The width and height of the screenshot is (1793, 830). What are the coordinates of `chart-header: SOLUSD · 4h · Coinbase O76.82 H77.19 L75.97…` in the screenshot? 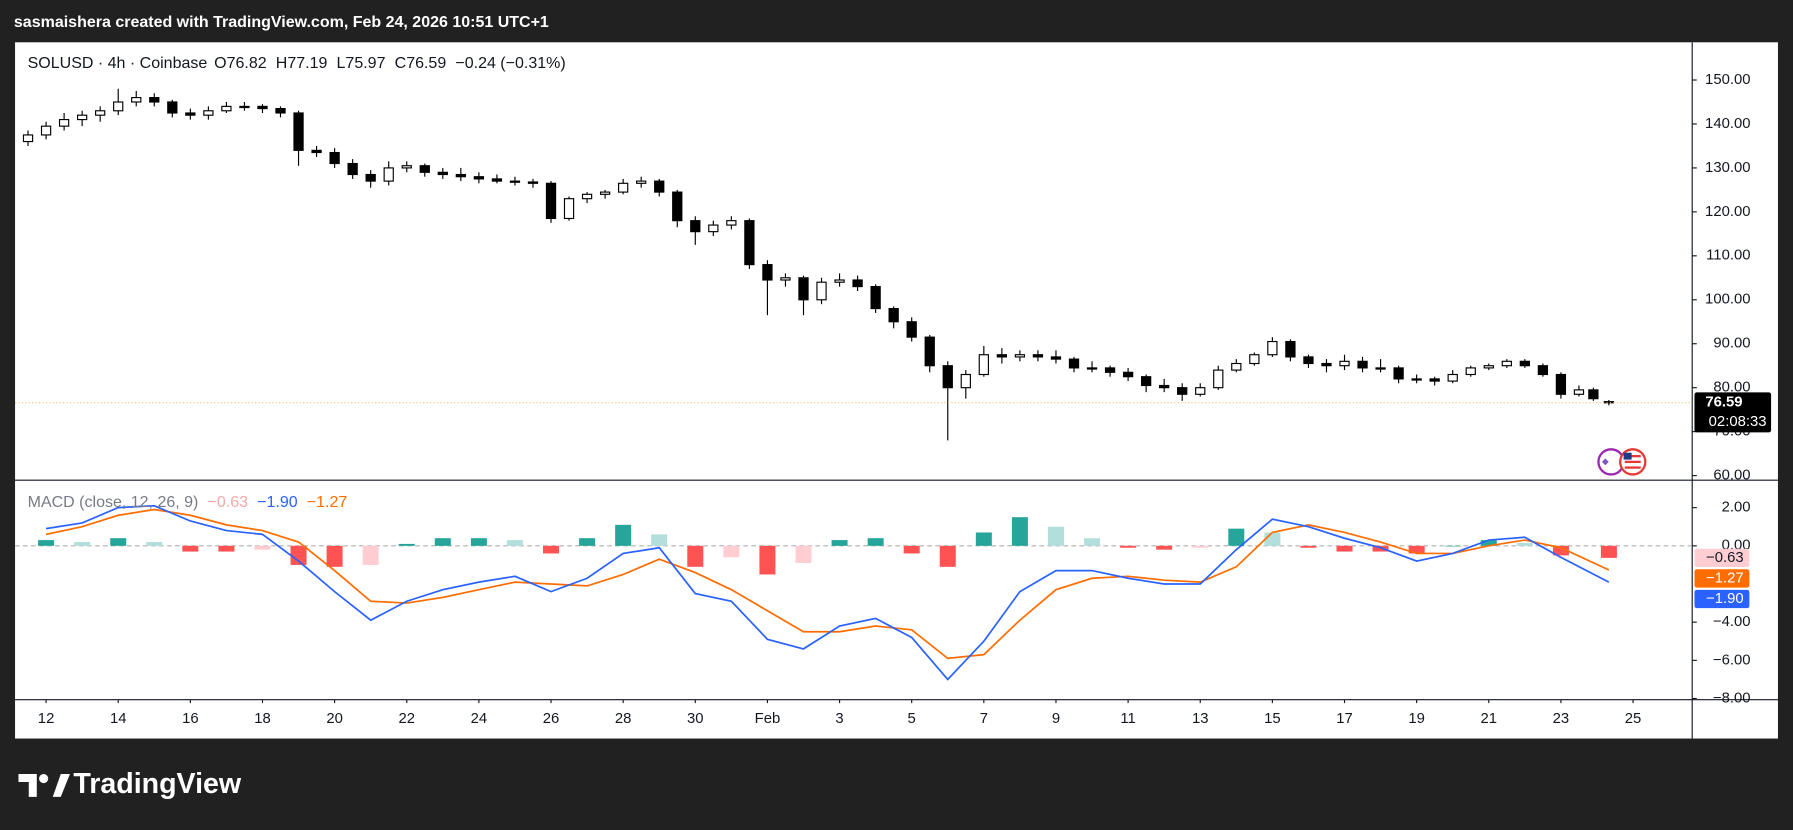 It's located at (297, 63).